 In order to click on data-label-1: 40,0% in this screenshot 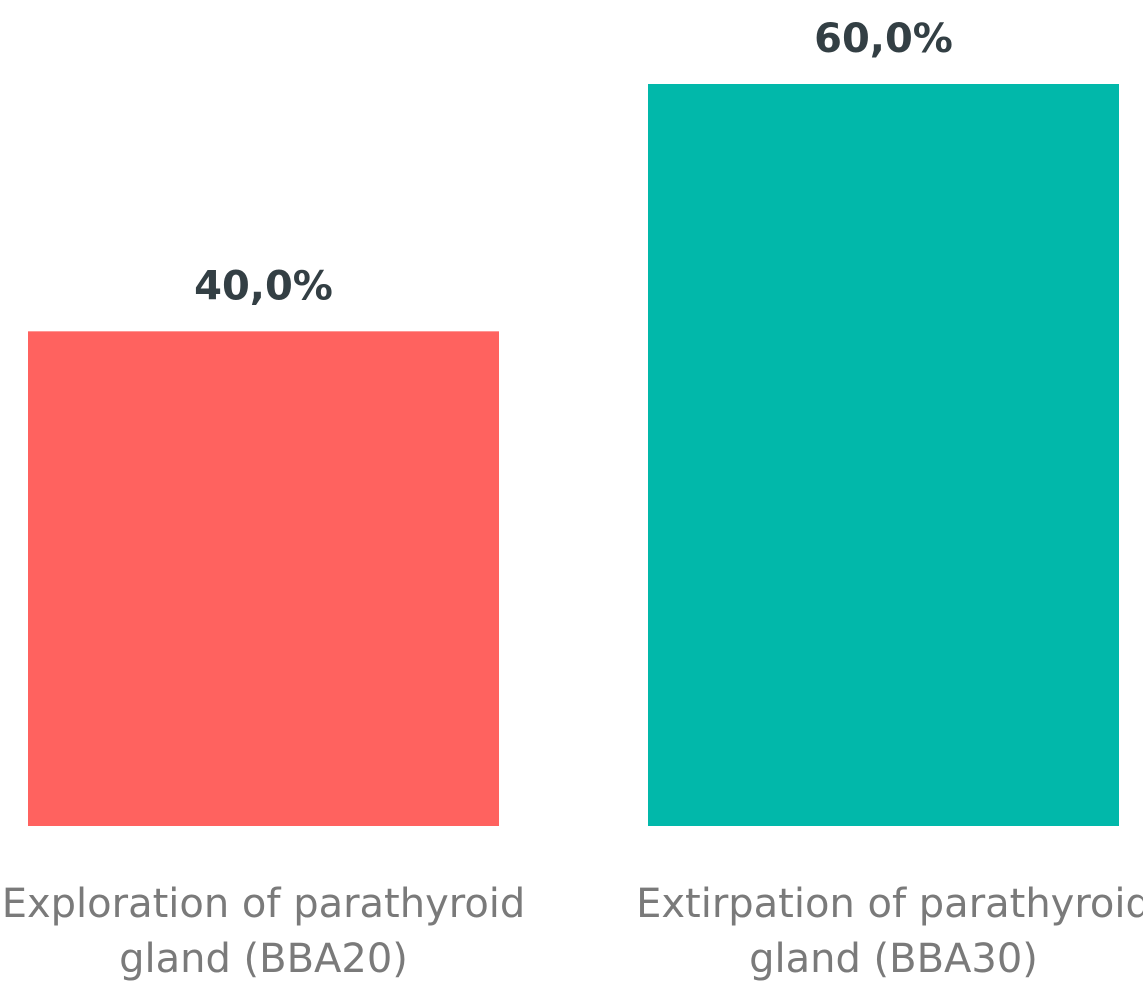, I will do `click(263, 286)`.